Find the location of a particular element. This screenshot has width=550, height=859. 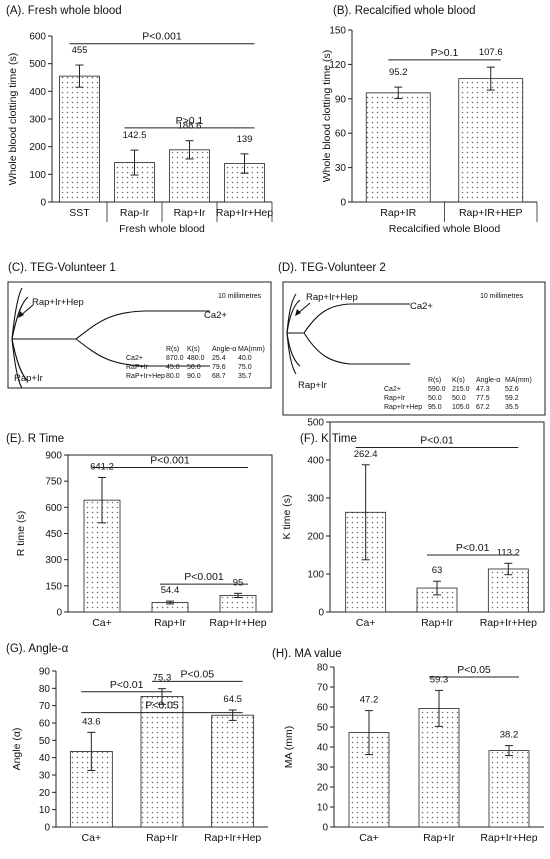

teg-d-table-header: MA(mm) is located at coordinates (518, 380).